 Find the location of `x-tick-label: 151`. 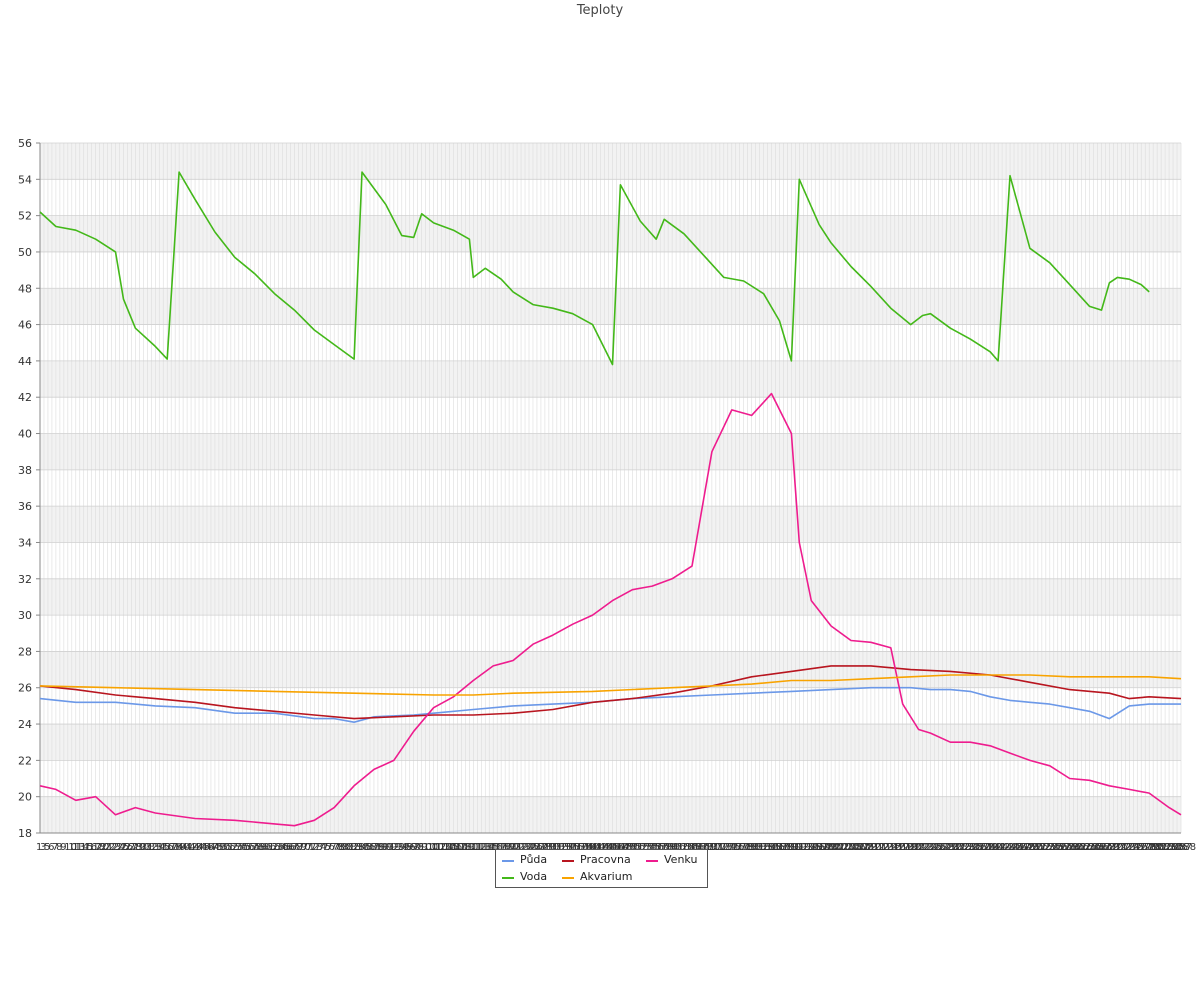

x-tick-label: 151 is located at coordinates (634, 847).